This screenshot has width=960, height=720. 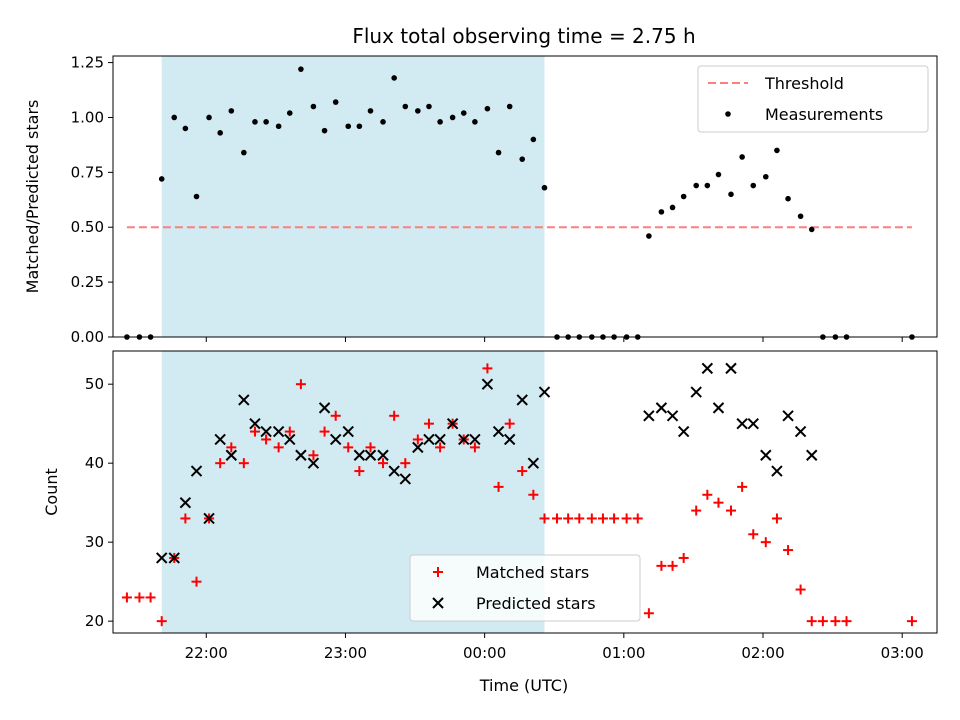 I want to click on legend-threshold-label: Threshold, so click(x=804, y=83).